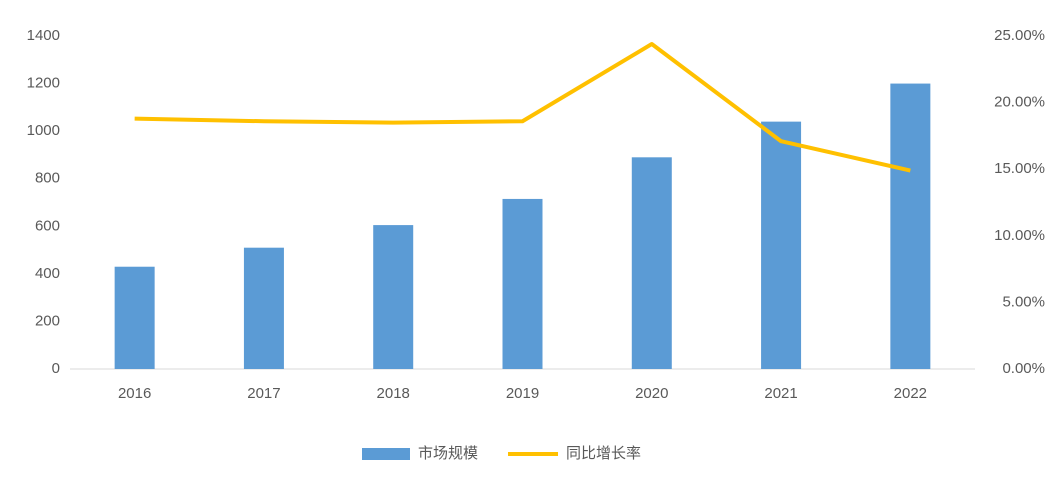 The image size is (1063, 485). I want to click on x-tick-label: 2019, so click(522, 393).